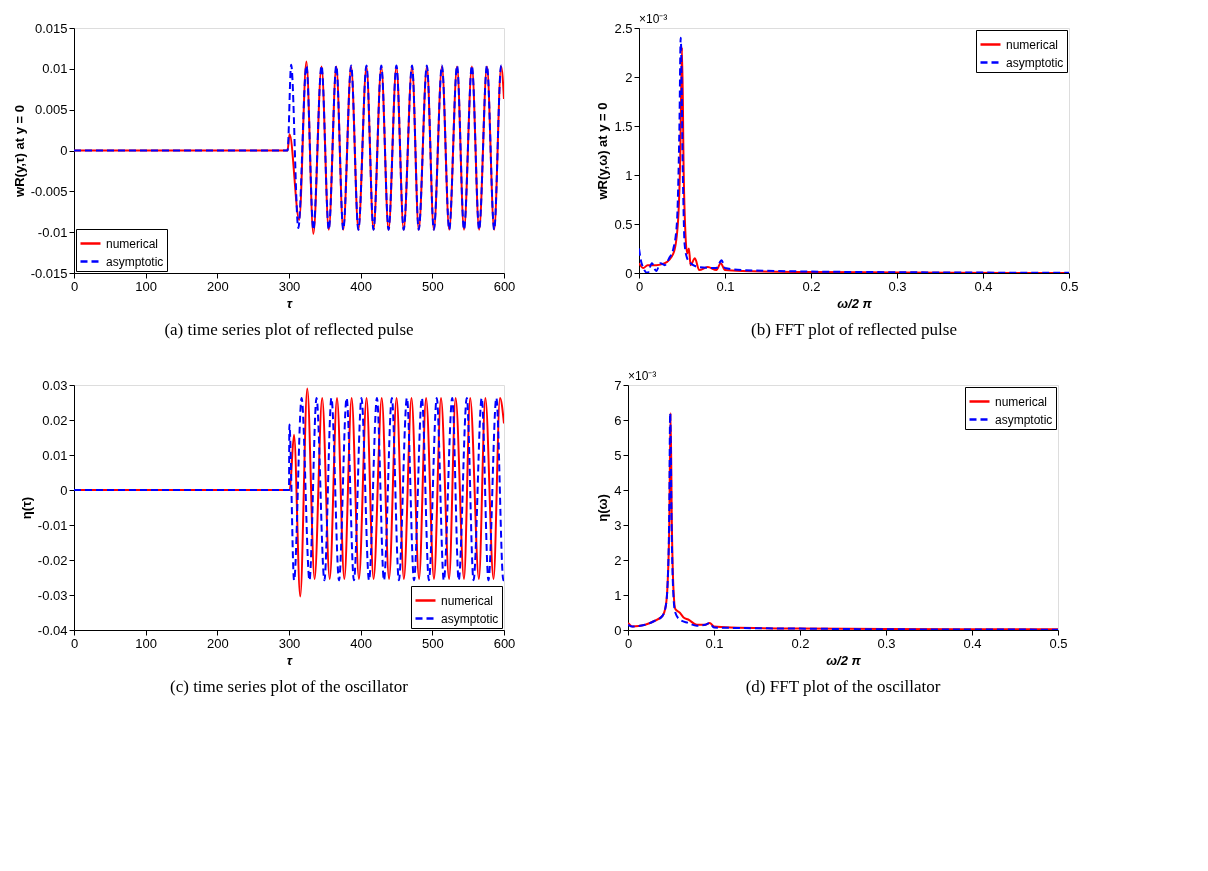 This screenshot has width=1208, height=871. What do you see at coordinates (618, 490) in the screenshot?
I see `y-tick-label: 4` at bounding box center [618, 490].